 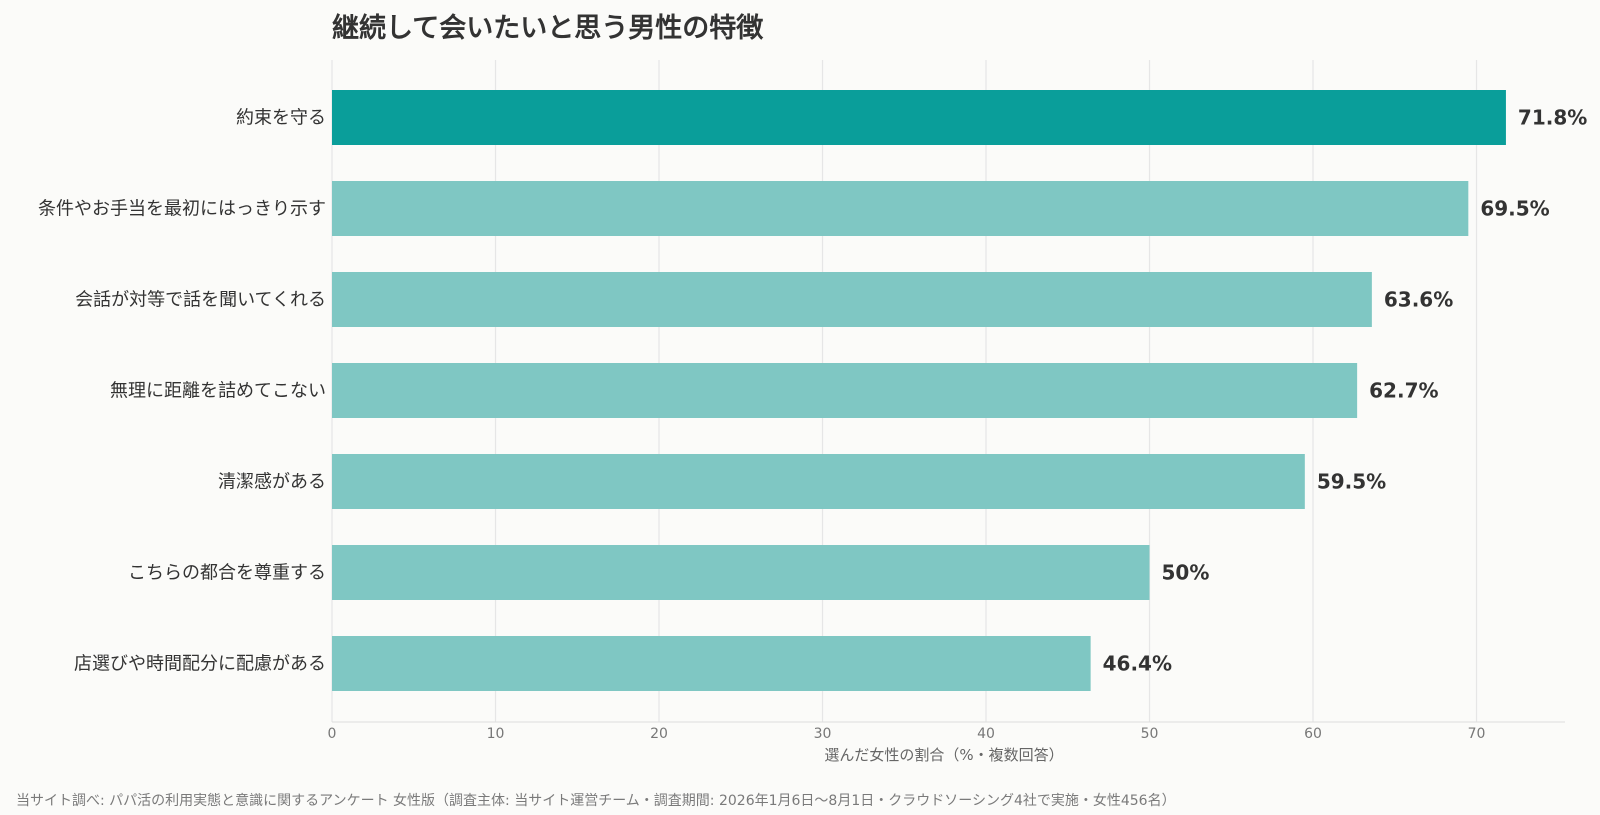 I want to click on x-tick-label: 40, so click(x=986, y=734).